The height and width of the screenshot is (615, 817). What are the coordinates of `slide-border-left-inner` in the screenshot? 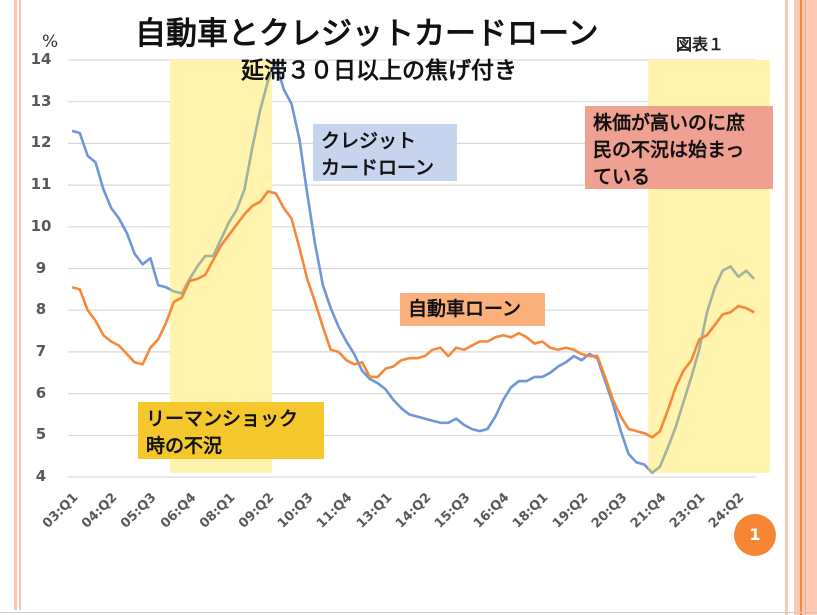 It's located at (20, 305).